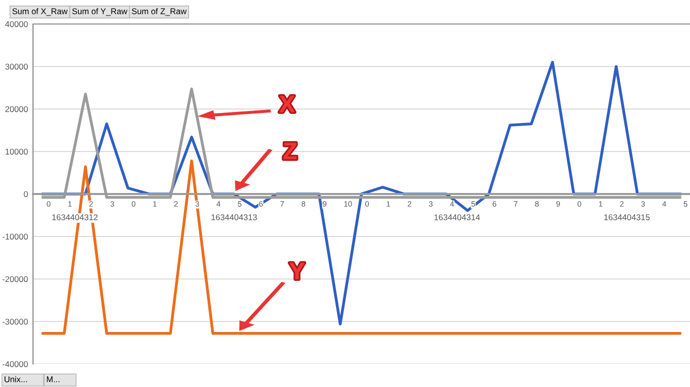 The width and height of the screenshot is (690, 387). I want to click on y-tick-label: 10000, so click(17, 151).